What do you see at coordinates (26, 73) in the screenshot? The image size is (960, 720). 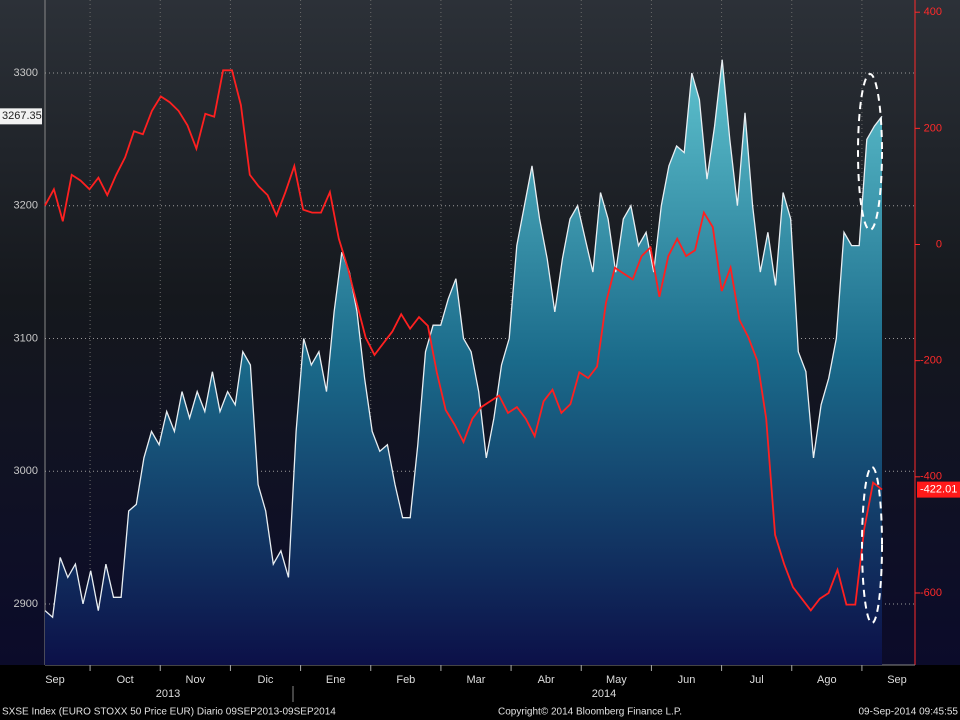 I see `y-tick-label: 3300` at bounding box center [26, 73].